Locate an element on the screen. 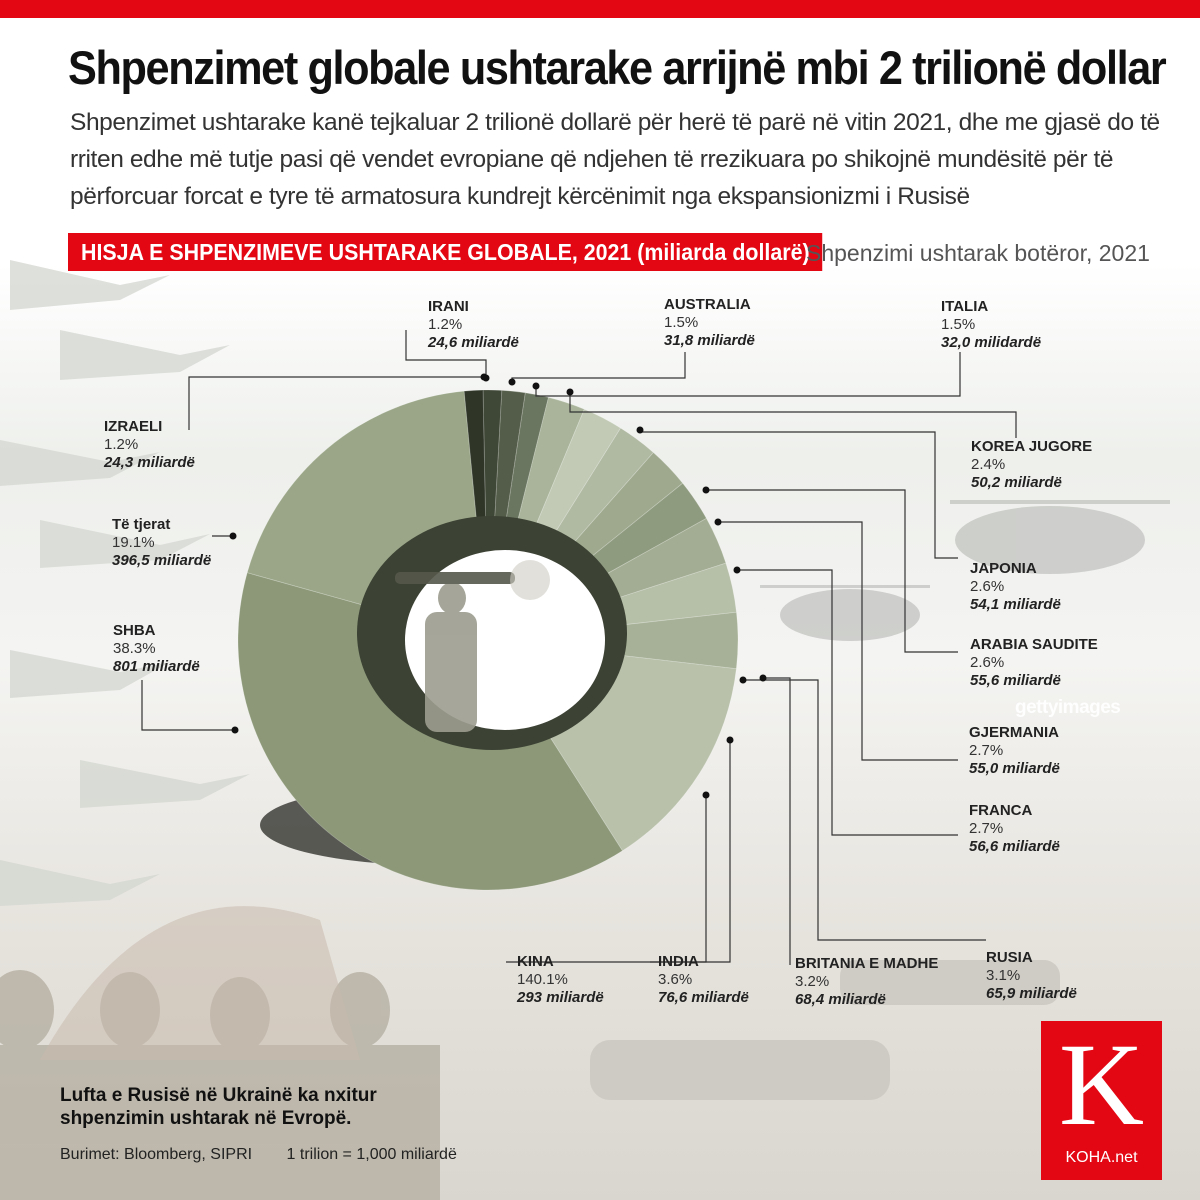  slice-label-value: 56,6 miliardë is located at coordinates (1014, 846).